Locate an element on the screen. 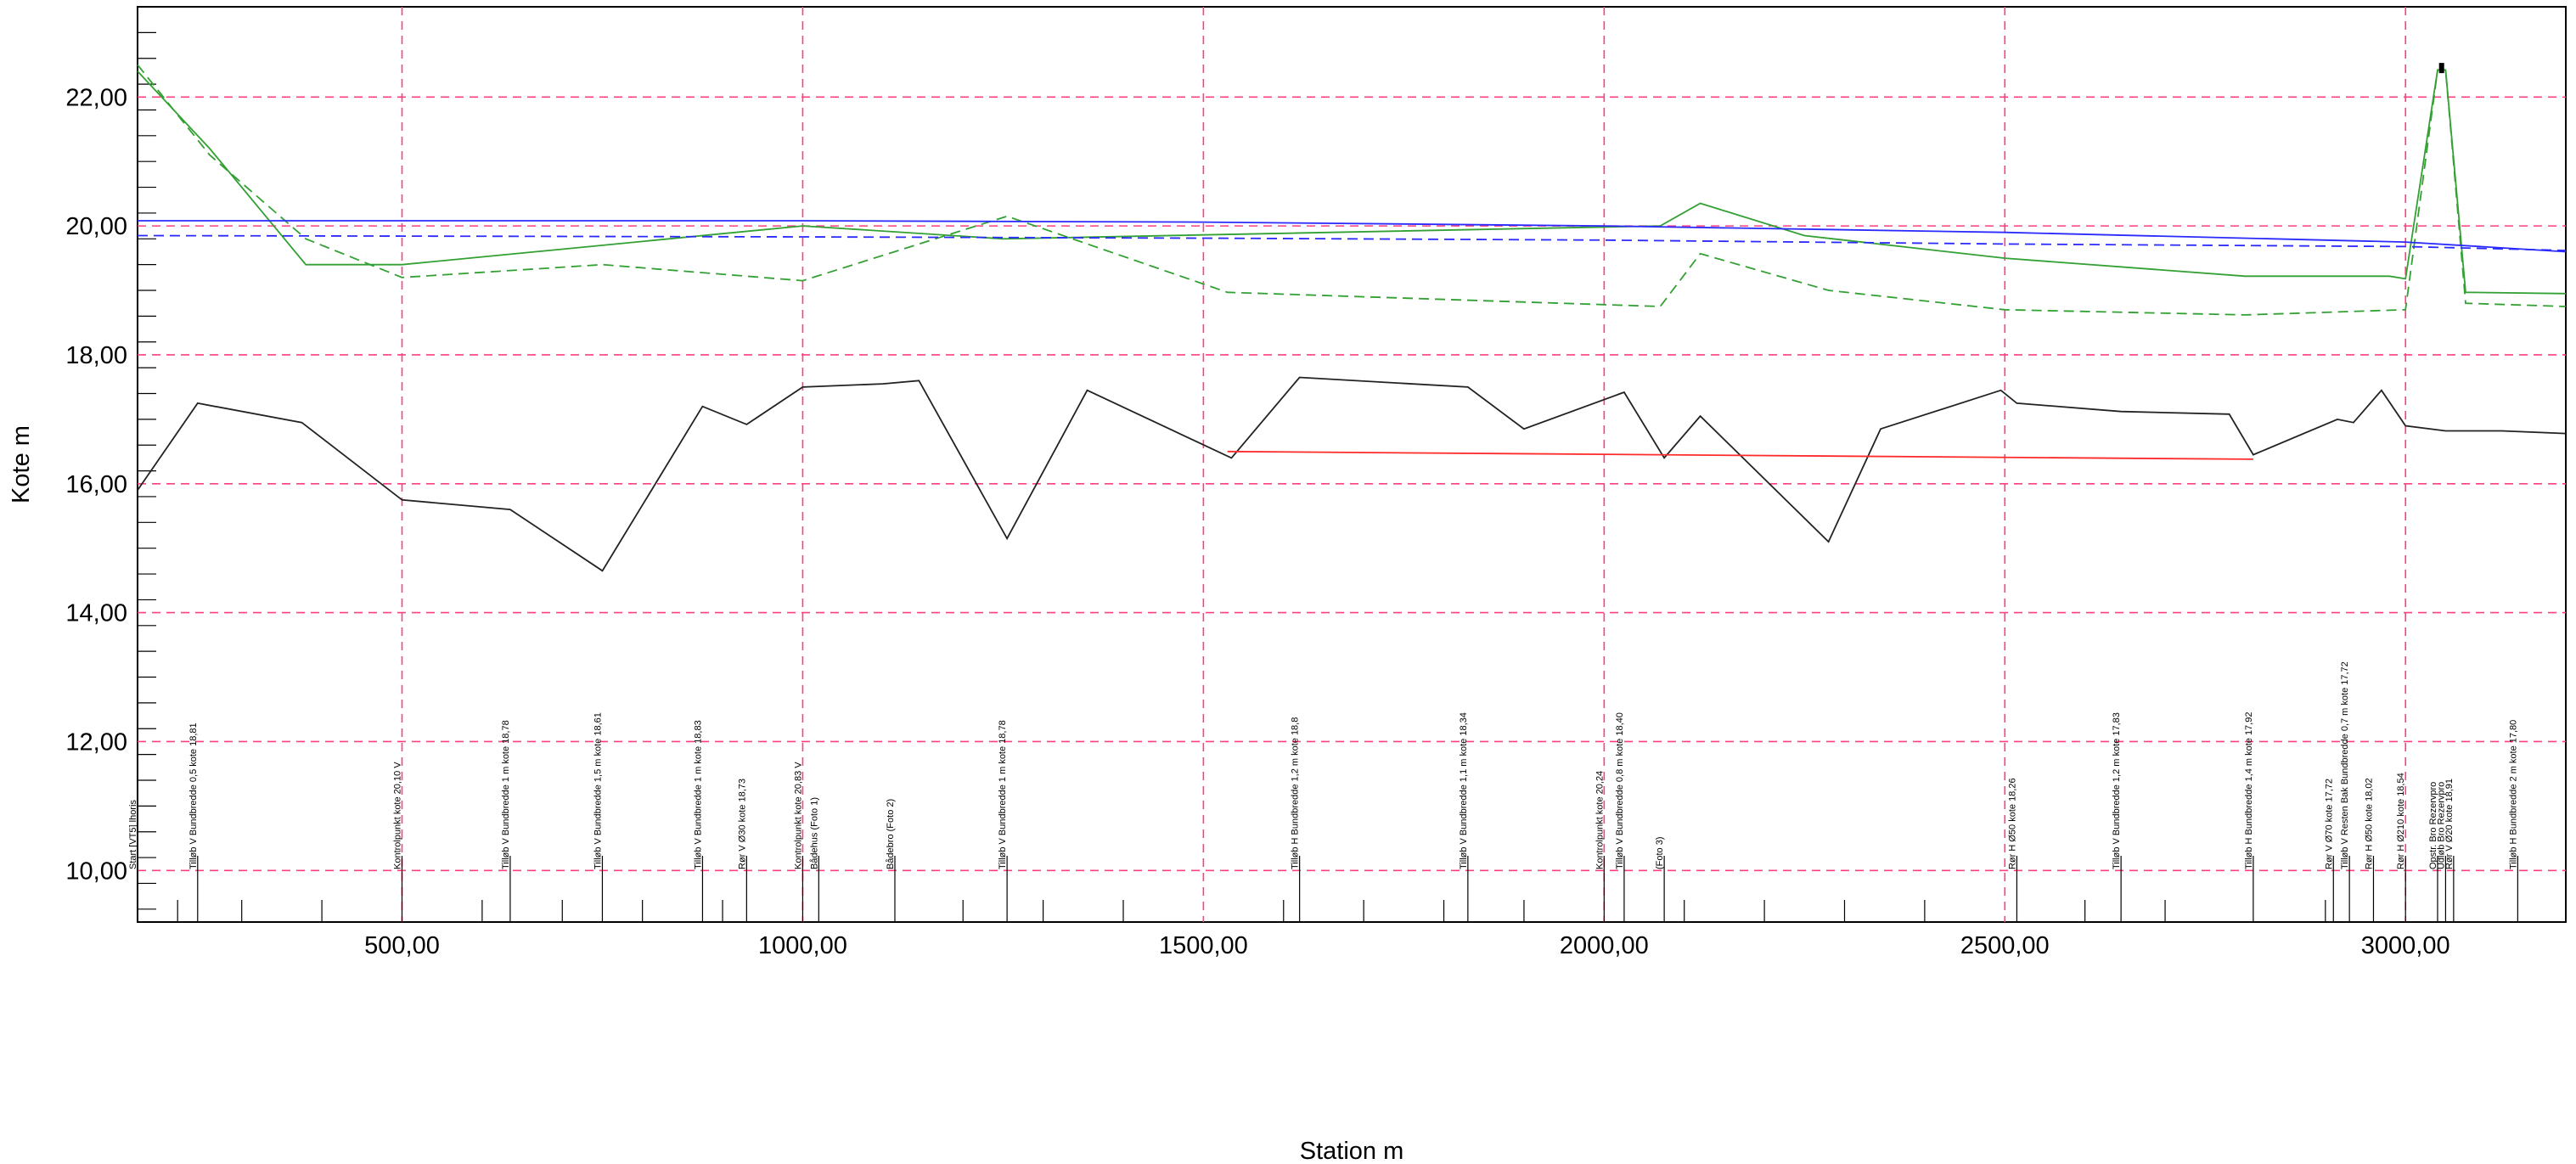  annotation-label: Tilløb V Bundbredde 1 m kote 18,83 is located at coordinates (698, 794).